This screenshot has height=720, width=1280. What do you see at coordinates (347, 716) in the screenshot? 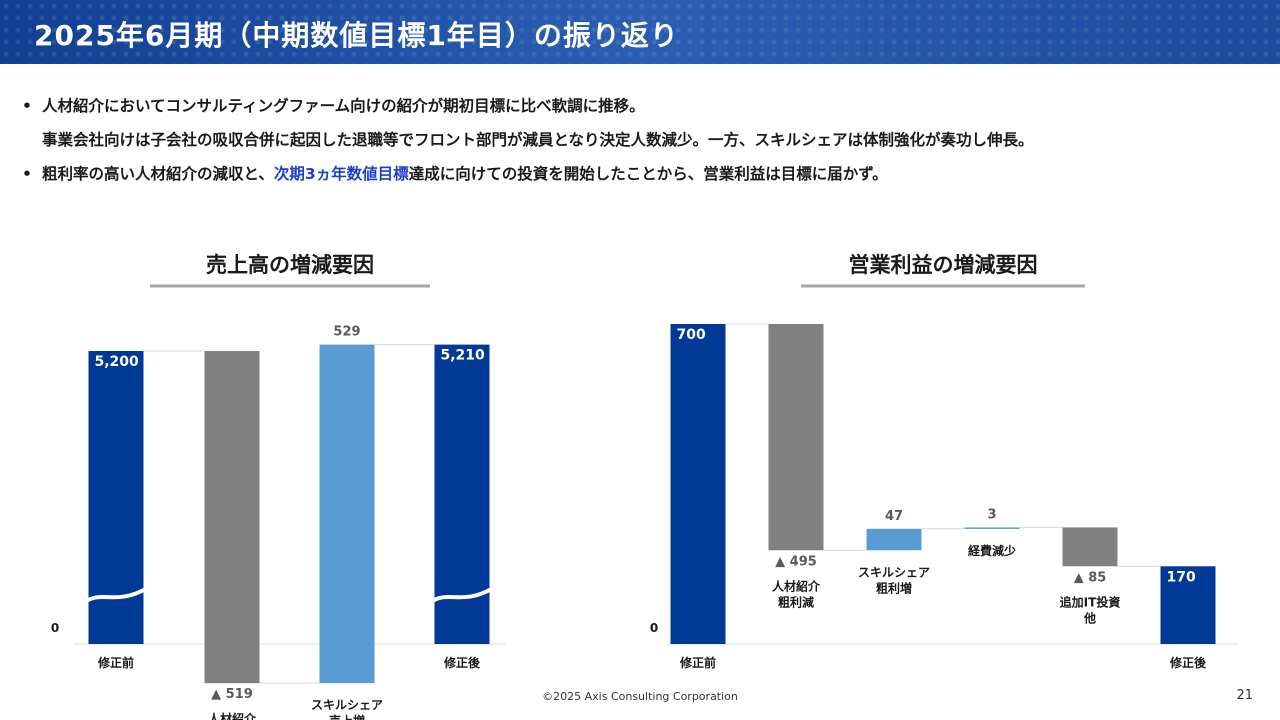
I see `category-label: 売上増` at bounding box center [347, 716].